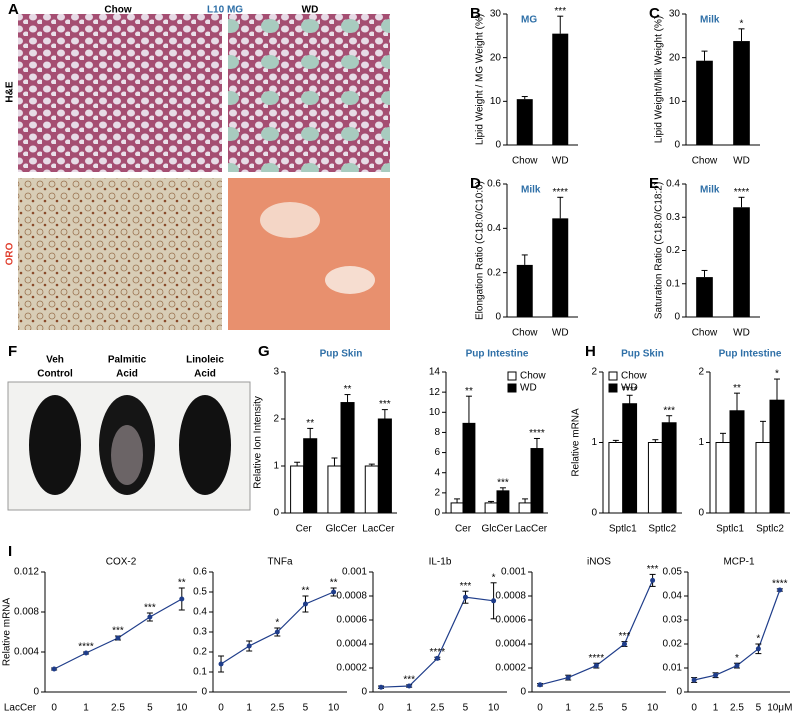 The height and width of the screenshot is (718, 795). Describe the element at coordinates (739, 562) in the screenshot. I see `chart-title: MCP-1` at that location.